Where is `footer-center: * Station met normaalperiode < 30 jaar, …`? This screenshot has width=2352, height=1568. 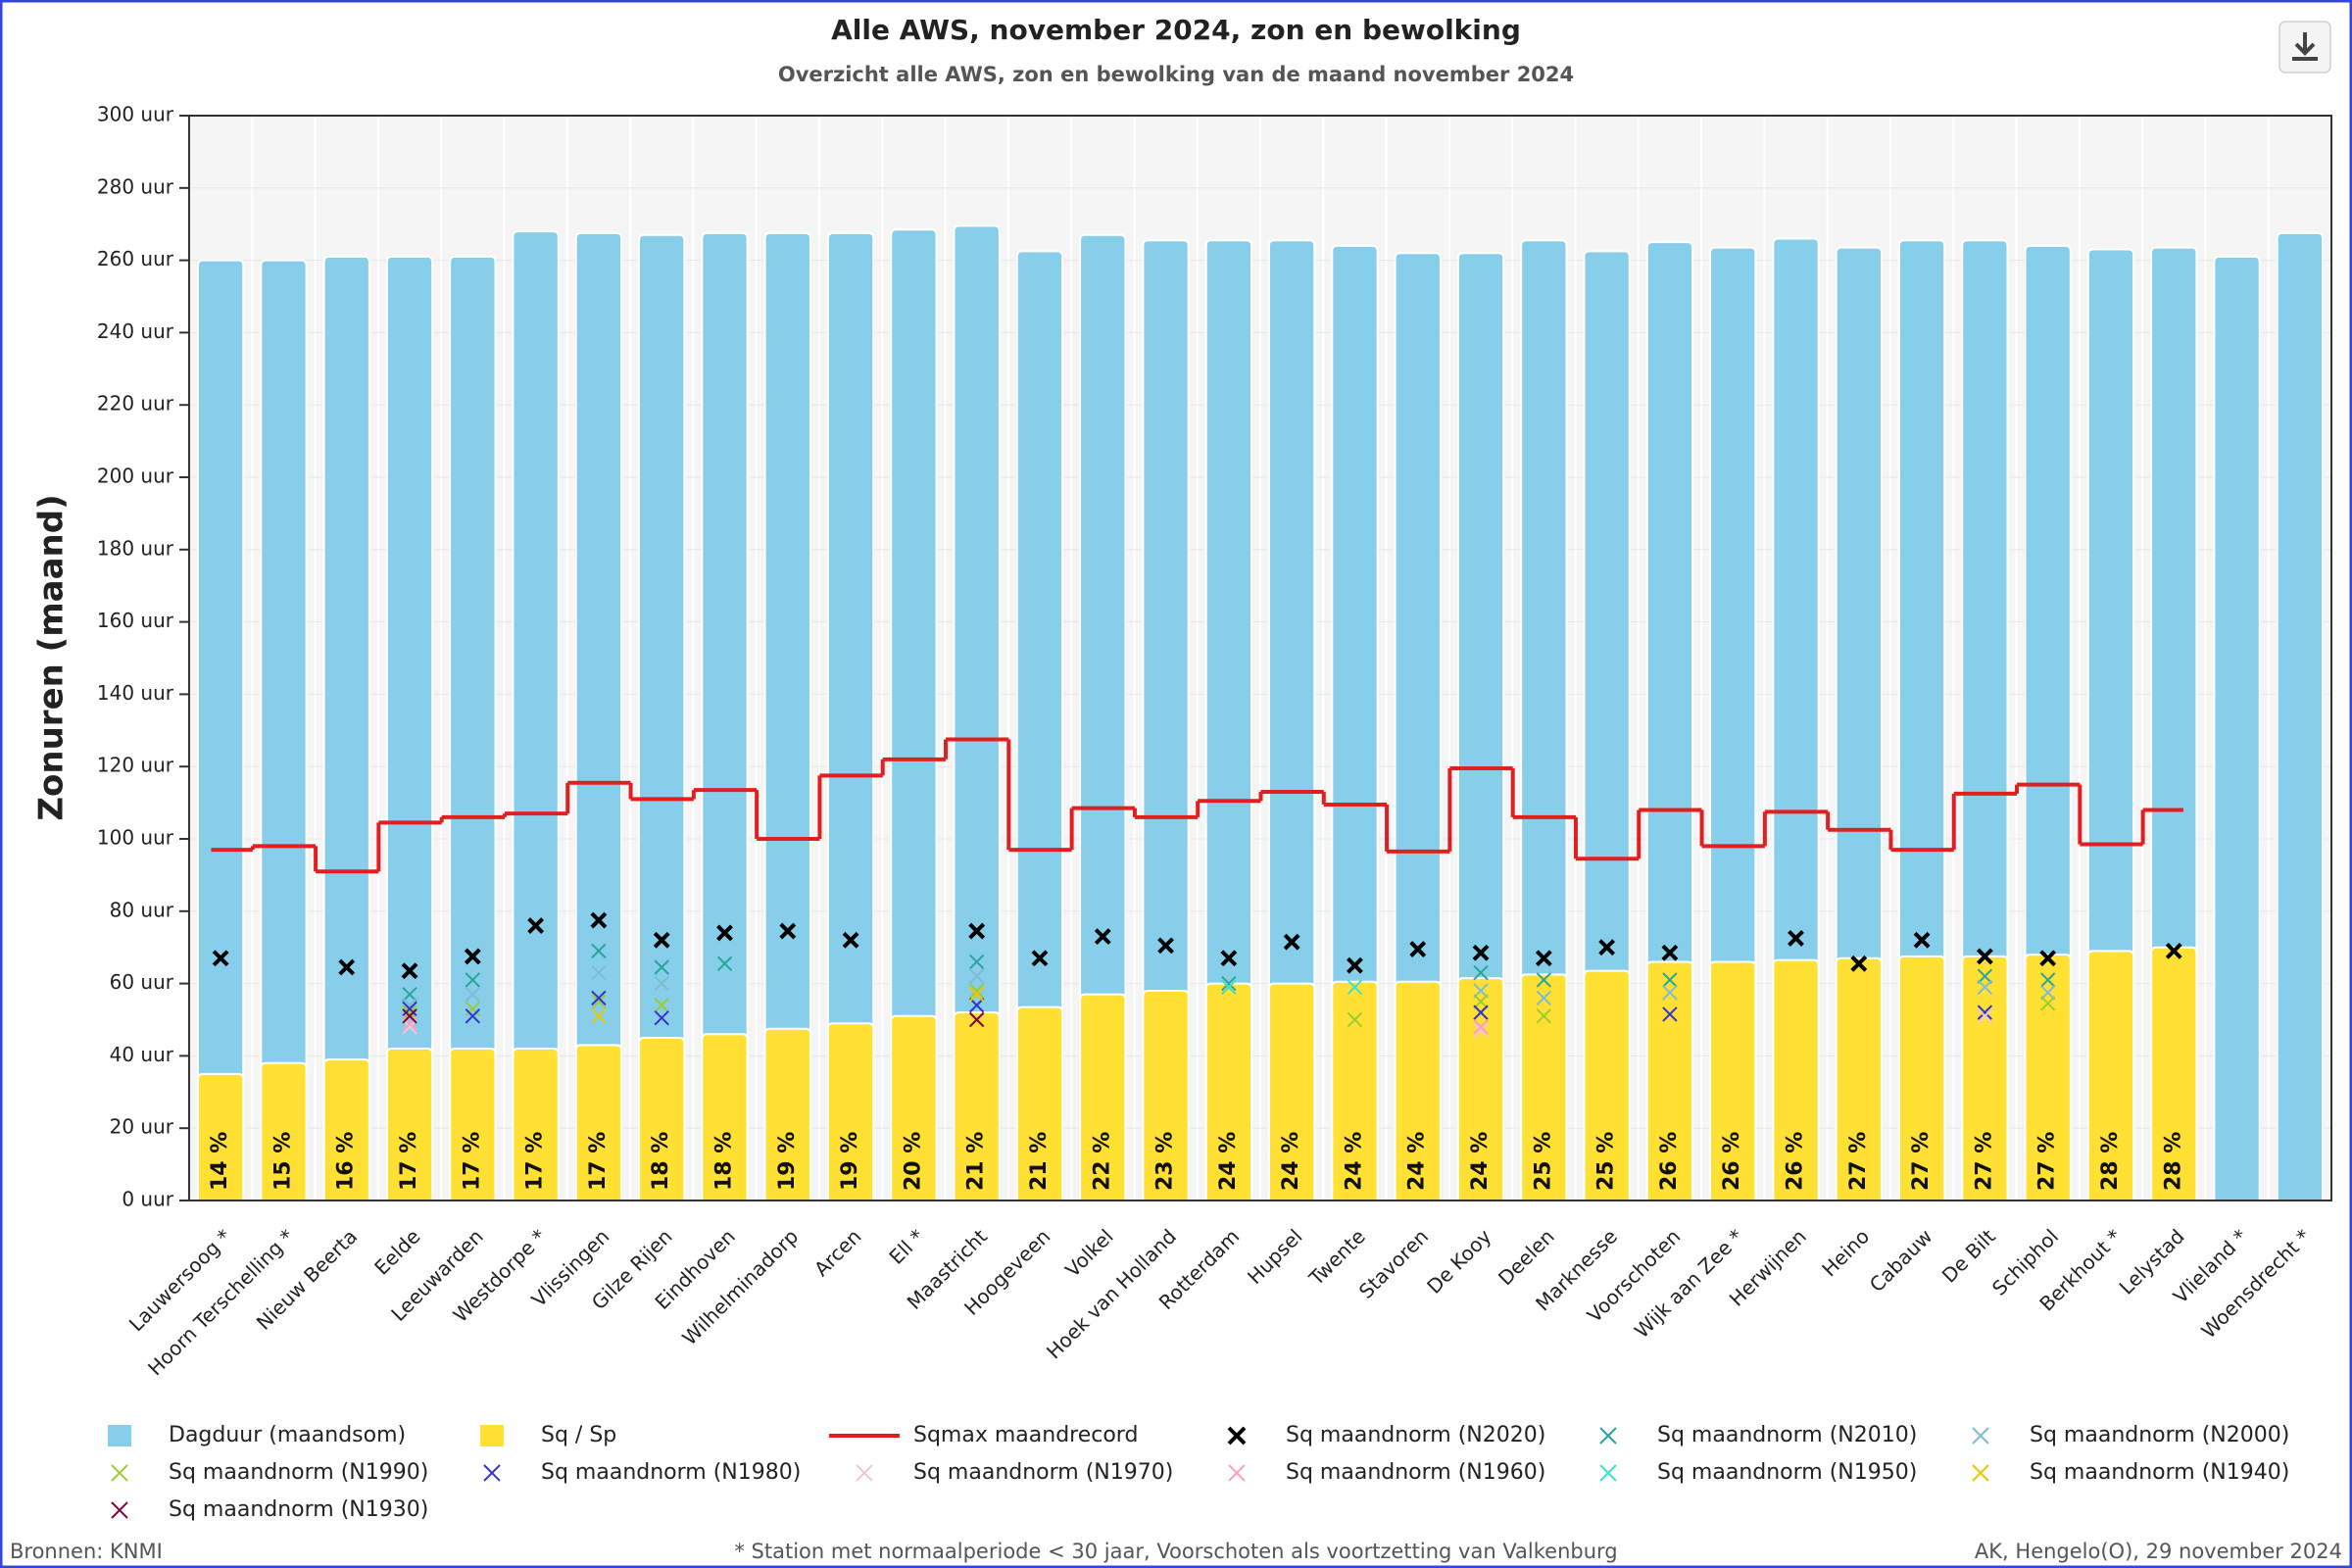
footer-center: * Station met normaalperiode < 30 jaar, … is located at coordinates (1175, 1551).